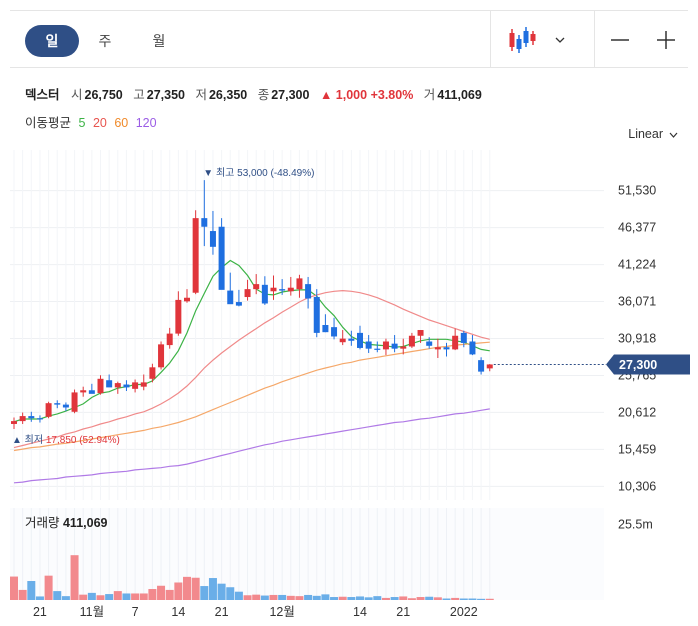 The width and height of the screenshot is (698, 626). Describe the element at coordinates (48, 123) in the screenshot. I see `ma-legend-label: 이동평균` at that location.